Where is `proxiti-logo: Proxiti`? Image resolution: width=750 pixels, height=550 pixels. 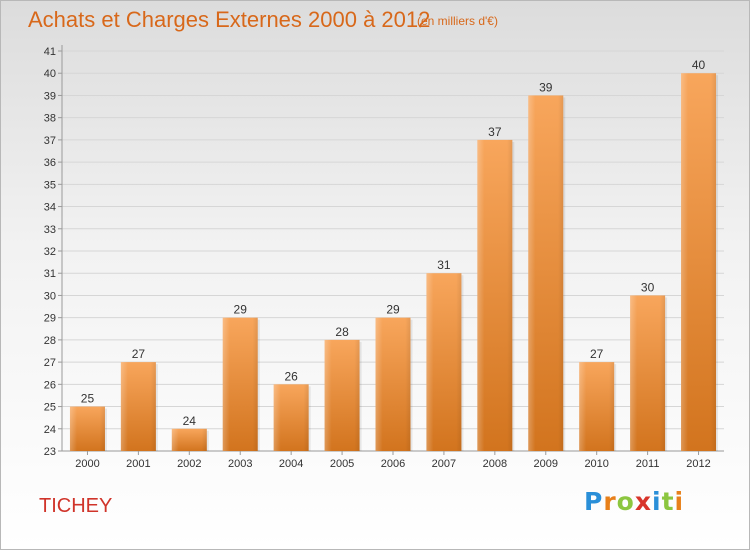 proxiti-logo: Proxiti is located at coordinates (634, 501).